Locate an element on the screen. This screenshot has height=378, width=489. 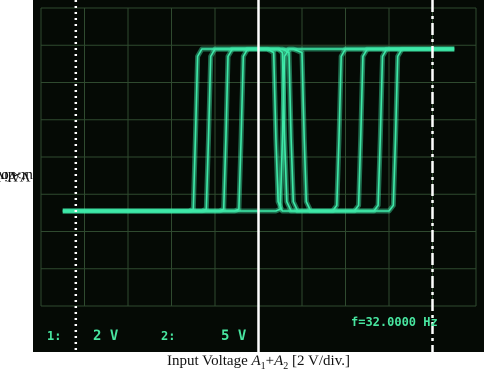
y-axis-label: Output Voltage x [5 V/div.] is located at coordinates (31, 175).